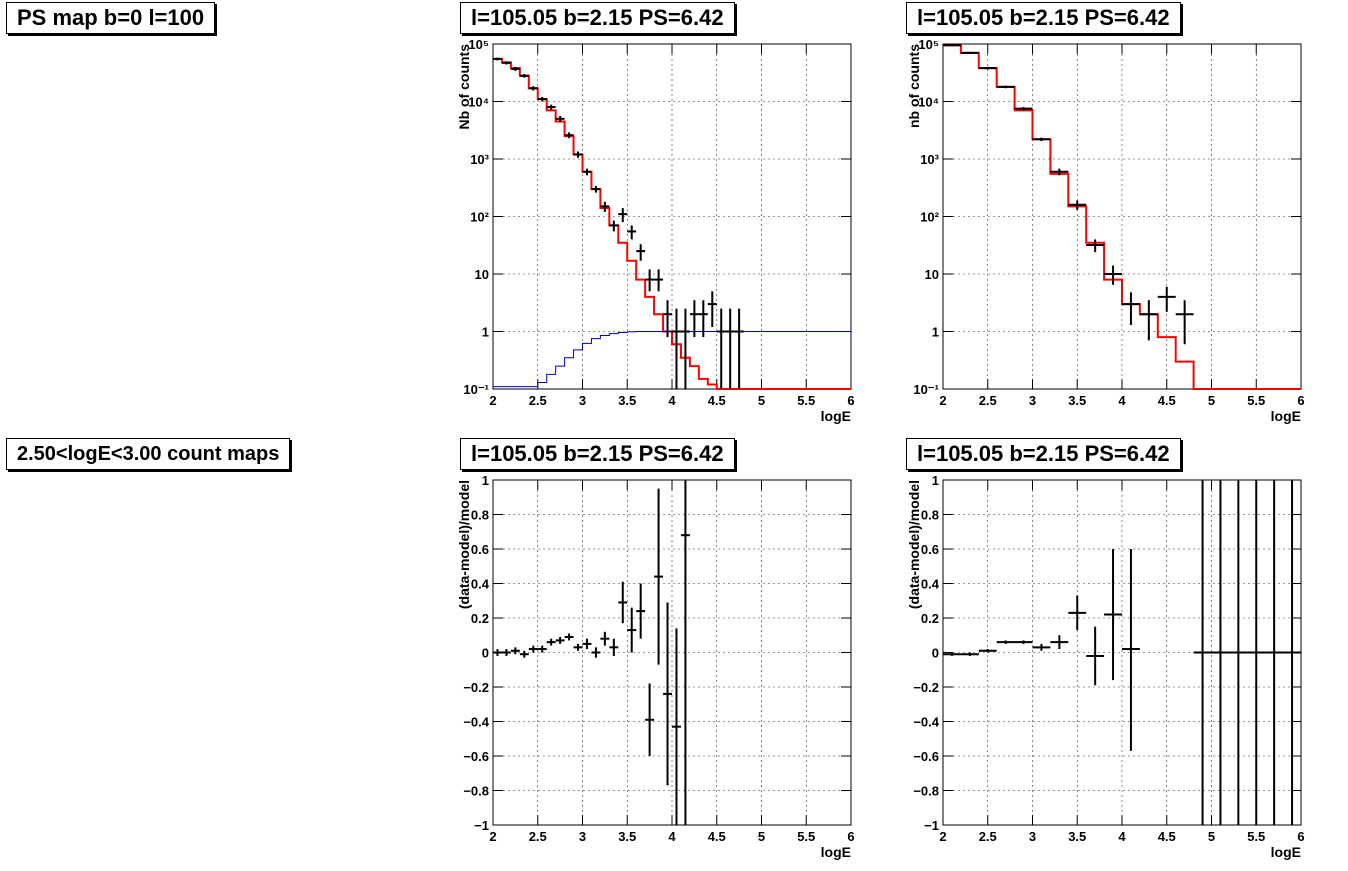 This screenshot has height=871, width=1348. What do you see at coordinates (51, 402) in the screenshot?
I see `svg-text: 106` at bounding box center [51, 402].